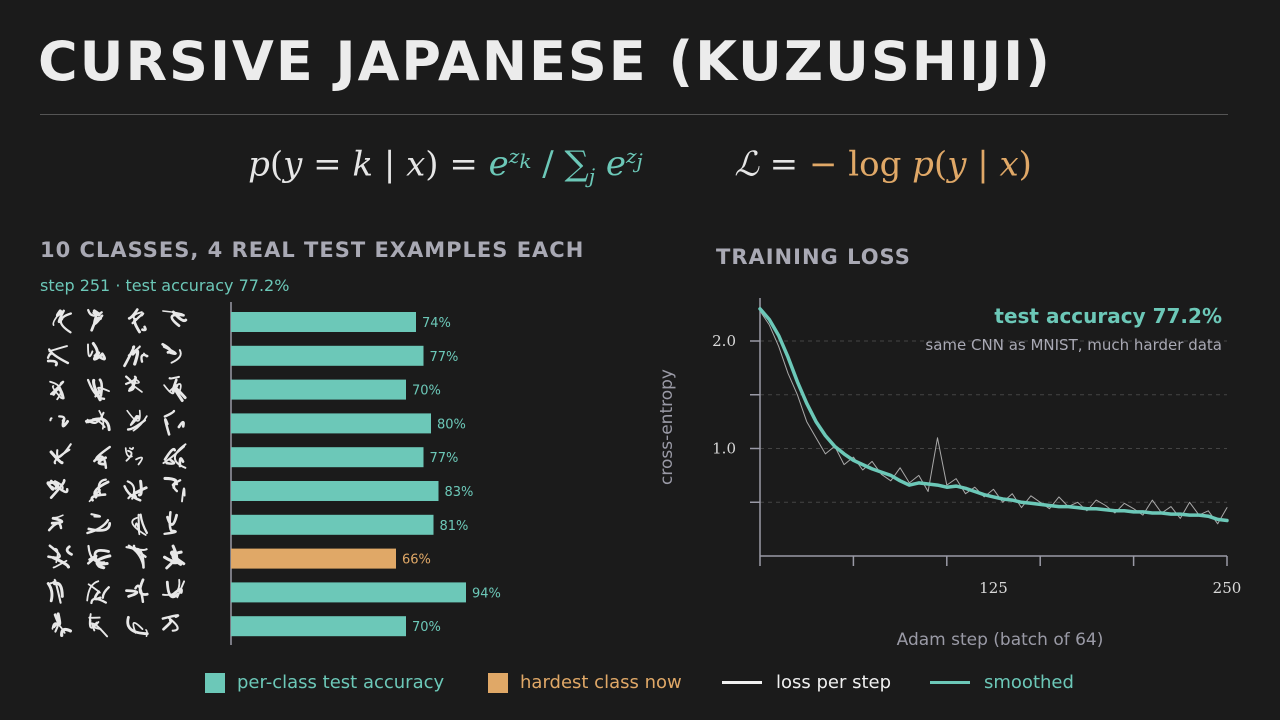 The height and width of the screenshot is (720, 1280). What do you see at coordinates (1073, 345) in the screenshot?
I see `annotation-subtitle: same CNN as MNIST, much harder data` at bounding box center [1073, 345].